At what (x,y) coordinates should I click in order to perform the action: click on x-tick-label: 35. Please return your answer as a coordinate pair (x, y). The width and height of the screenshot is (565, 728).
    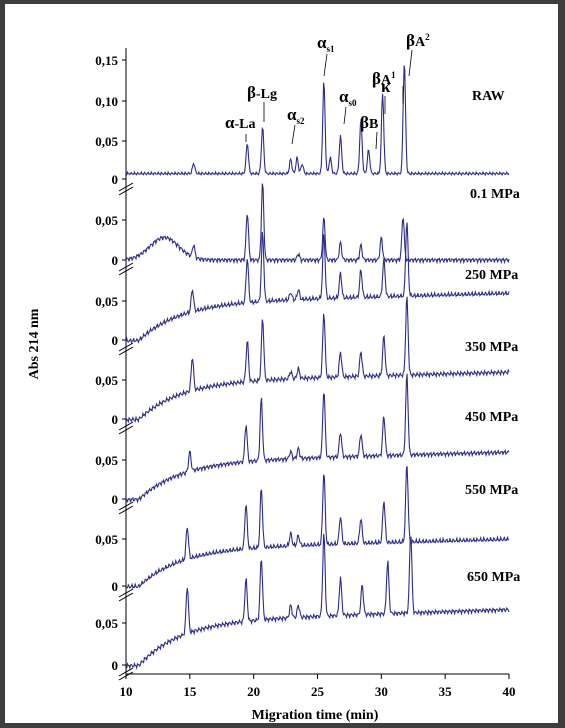
    Looking at the image, I should click on (446, 691).